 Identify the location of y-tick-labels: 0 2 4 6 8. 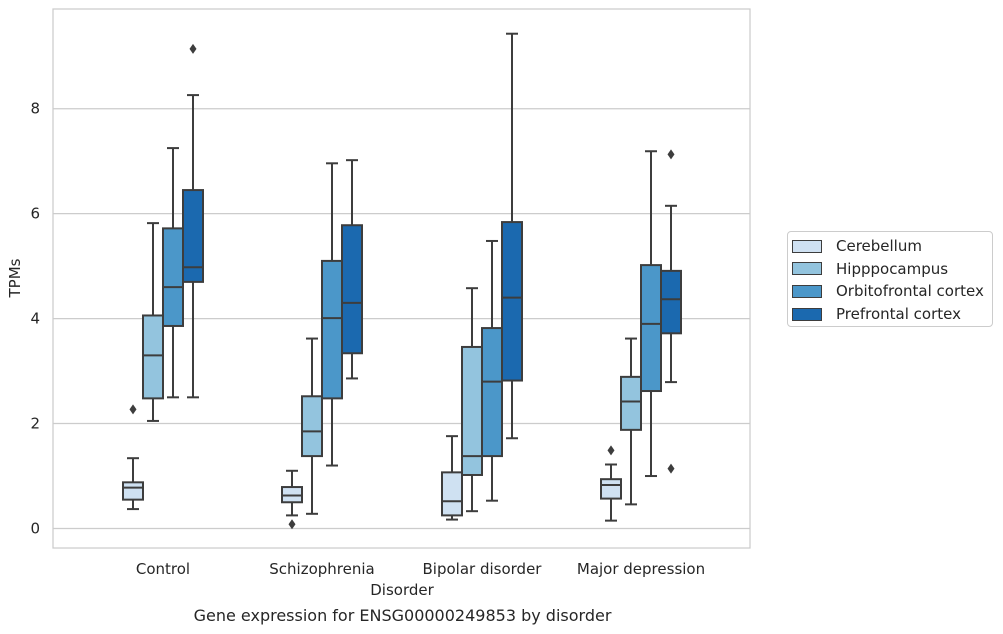
(35, 319).